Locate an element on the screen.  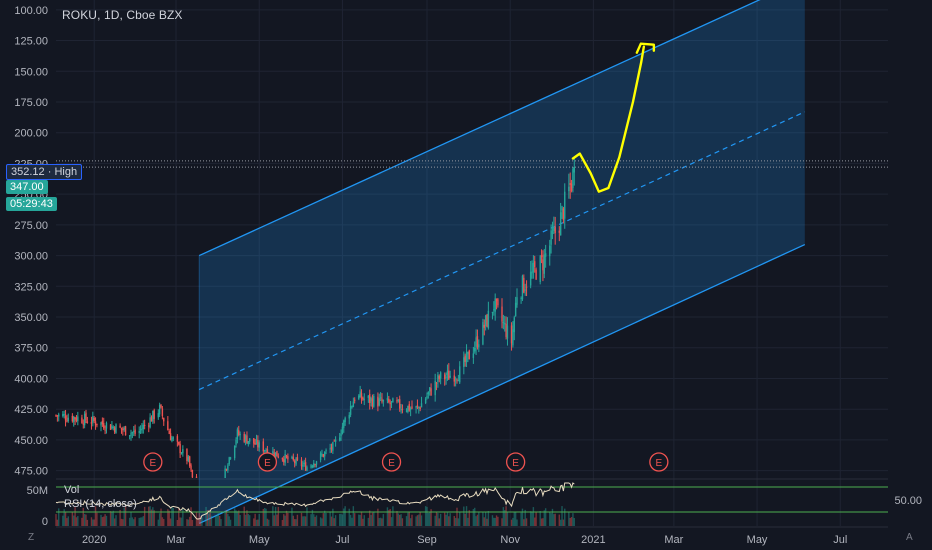
price-tick-label: 175.00 is located at coordinates (31, 103).